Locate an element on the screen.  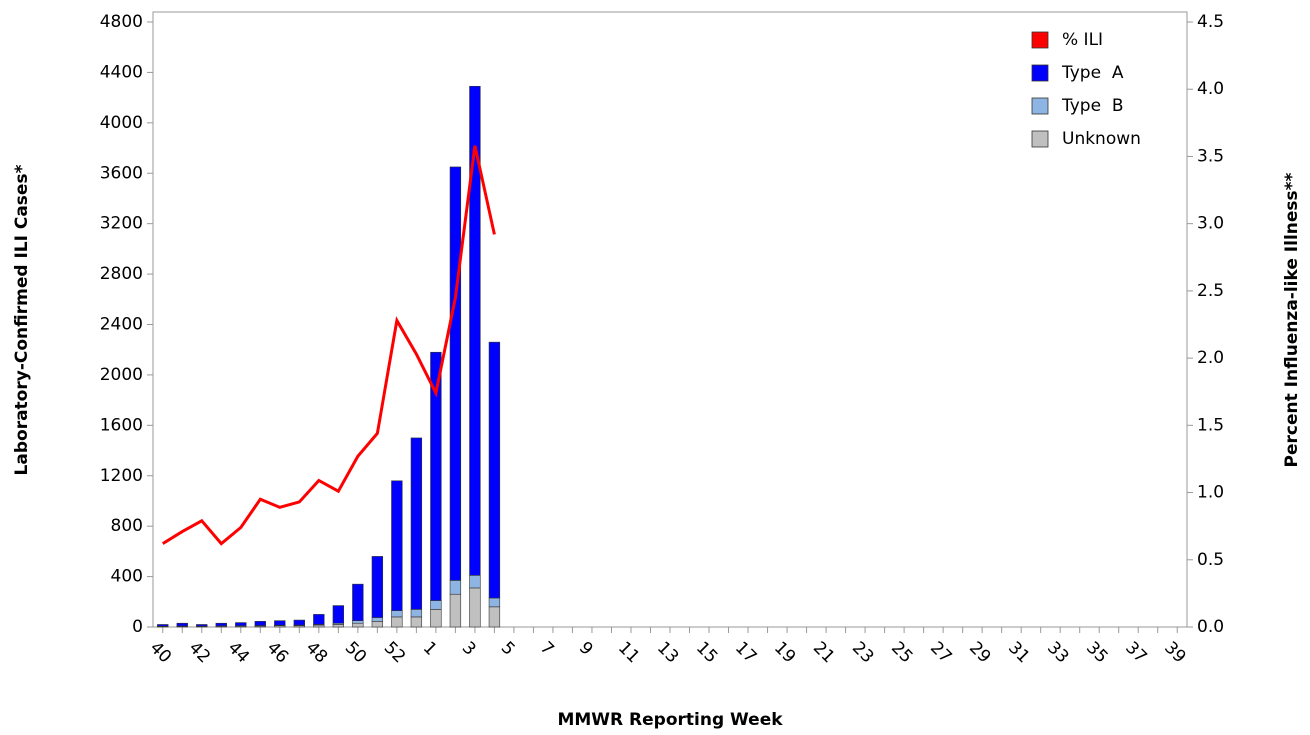
y-tick-label: 3600 is located at coordinates (121, 173).